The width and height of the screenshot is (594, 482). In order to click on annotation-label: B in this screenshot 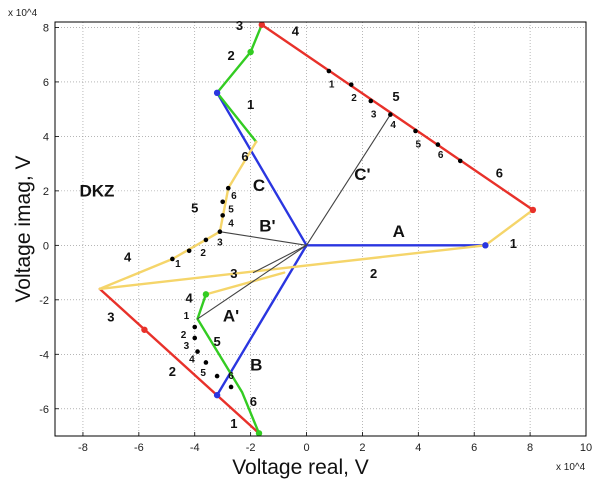, I will do `click(256, 365)`.